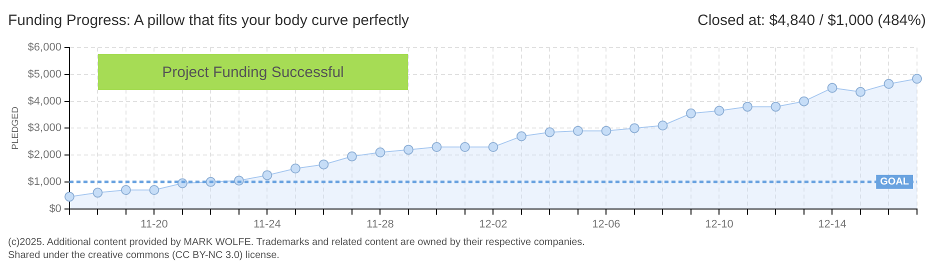 The image size is (940, 270). I want to click on ref-line-label: GOAL, so click(895, 182).